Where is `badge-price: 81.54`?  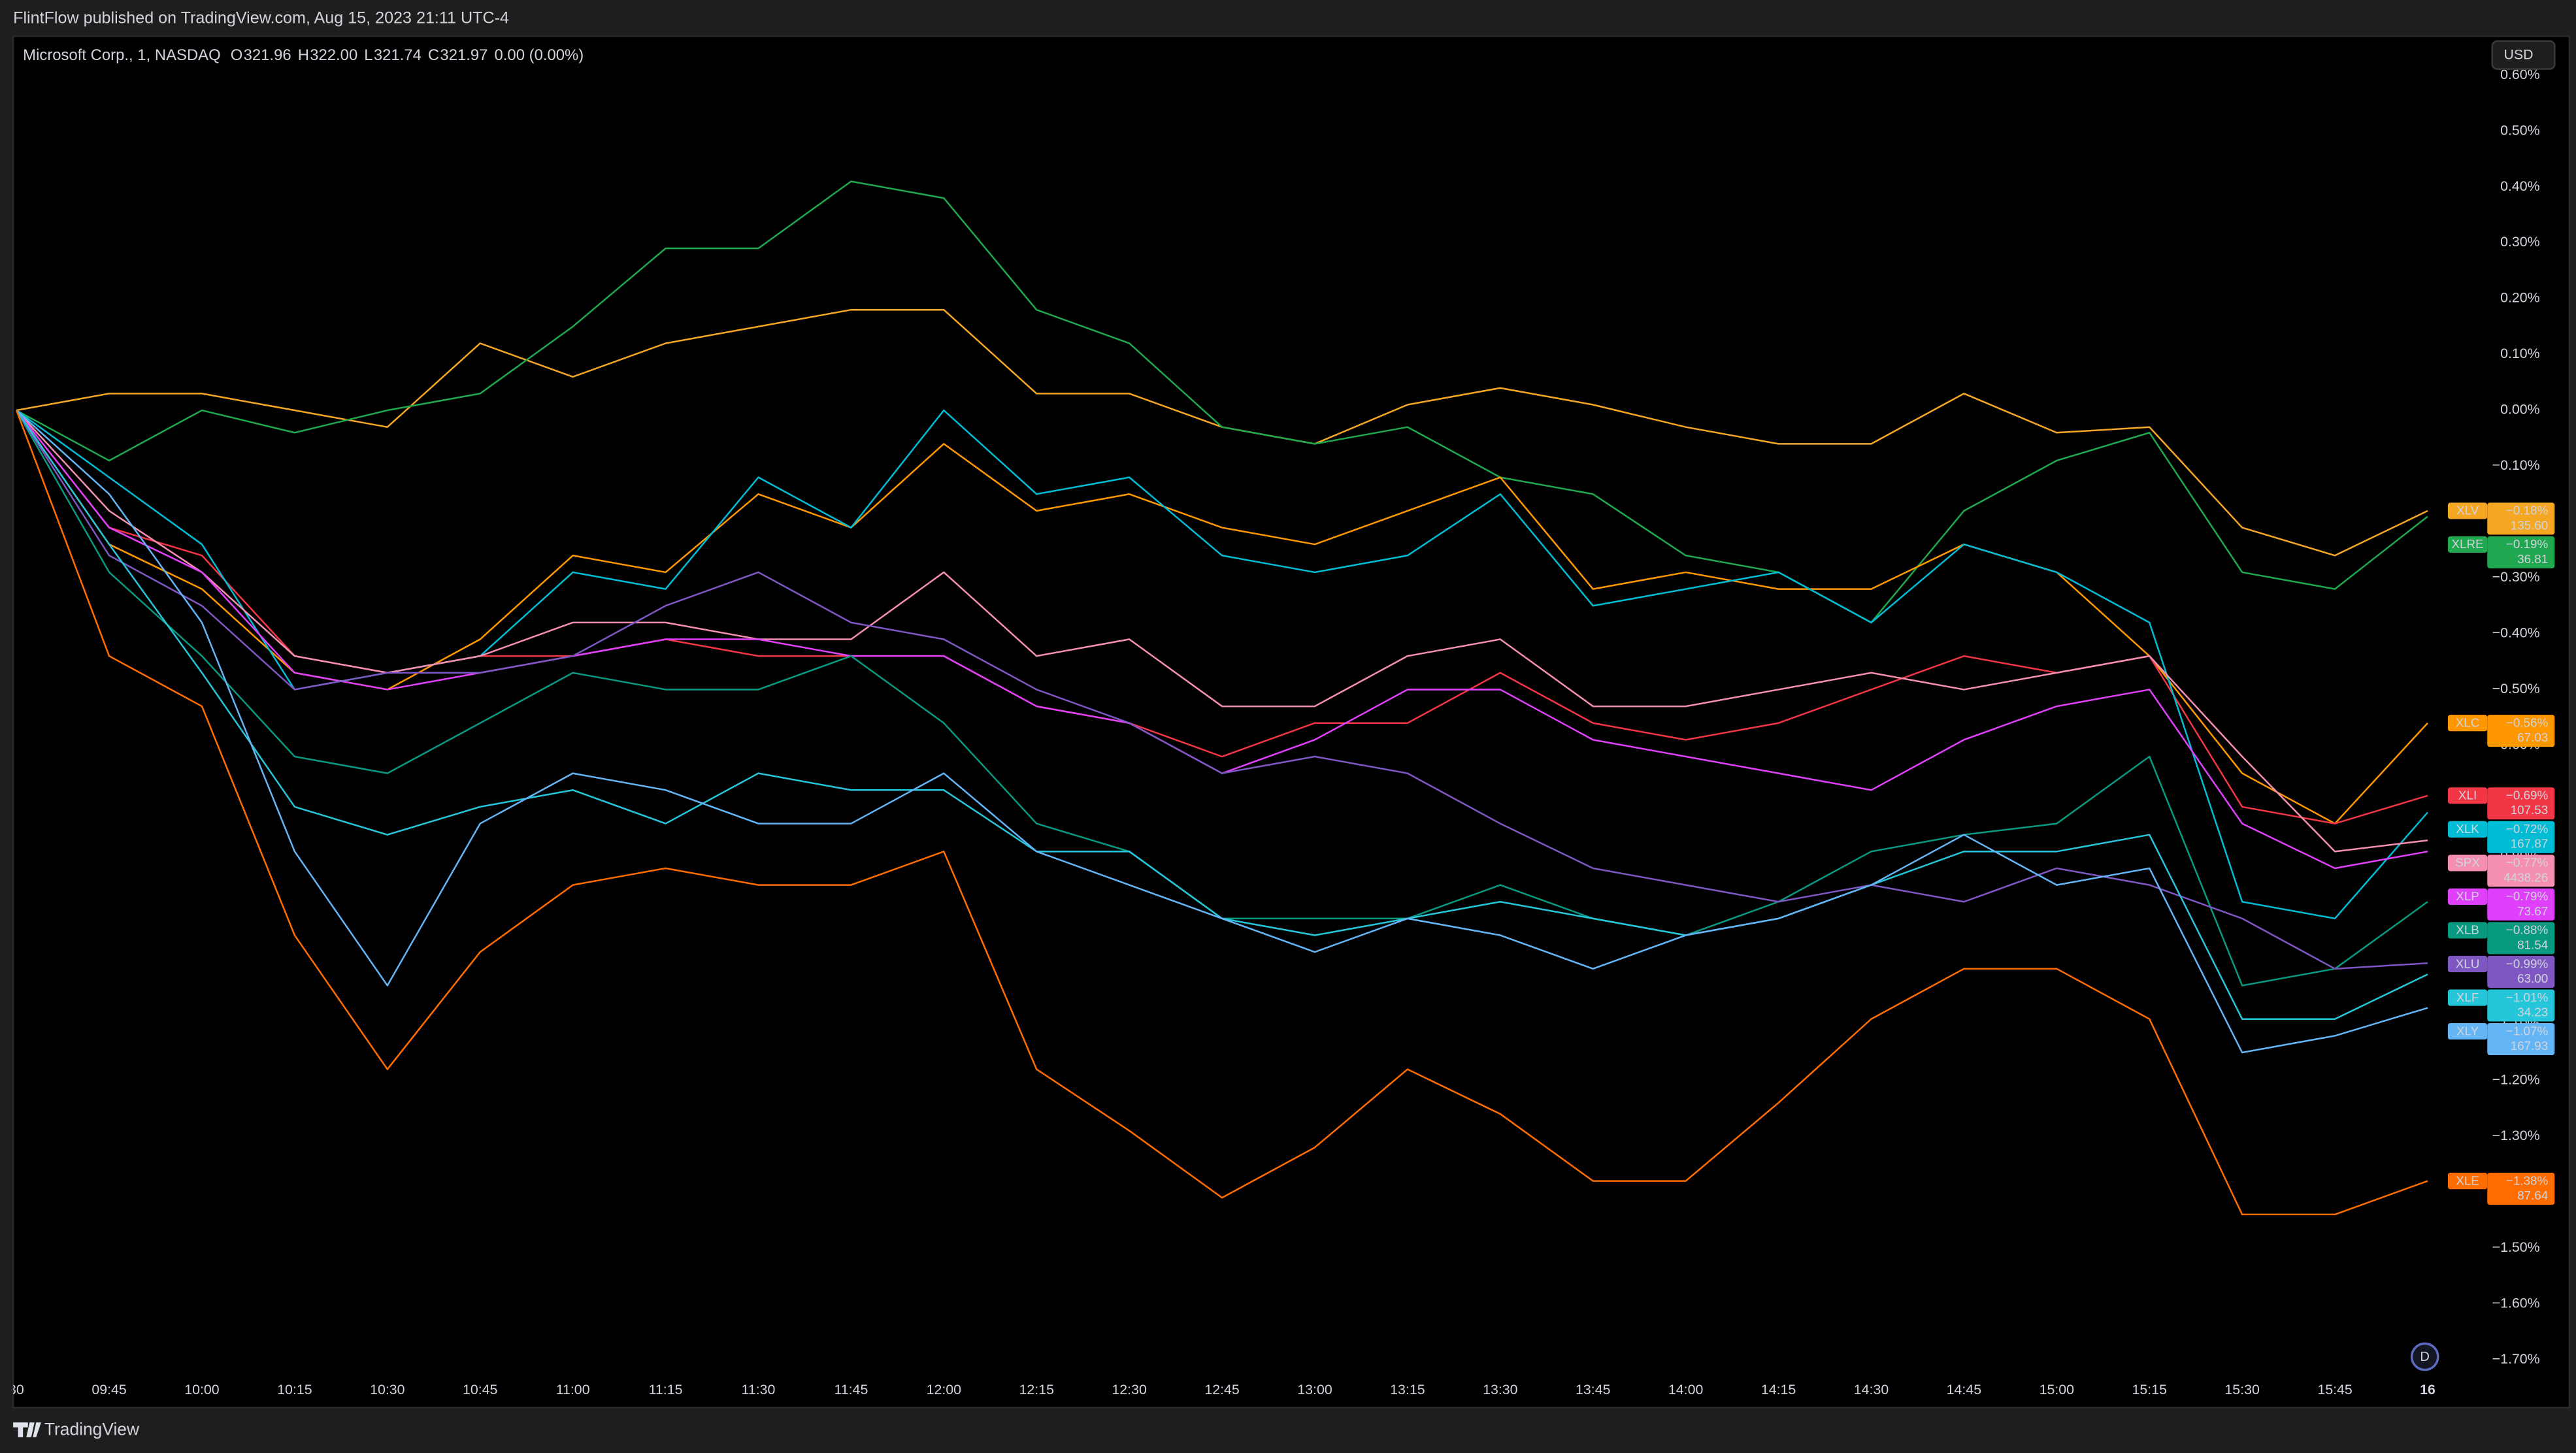 badge-price: 81.54 is located at coordinates (2532, 944).